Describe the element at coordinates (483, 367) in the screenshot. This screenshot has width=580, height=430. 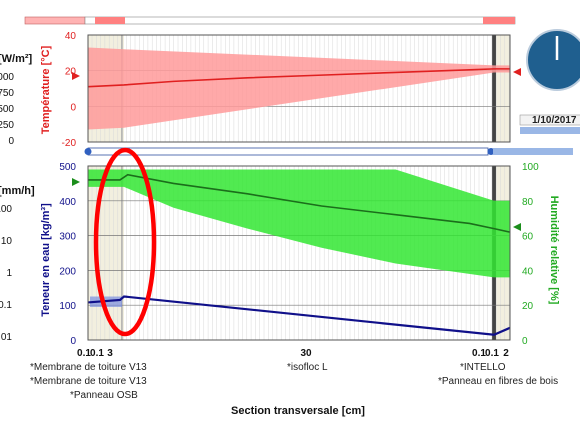
I see `layer-label: *INTELLO` at that location.